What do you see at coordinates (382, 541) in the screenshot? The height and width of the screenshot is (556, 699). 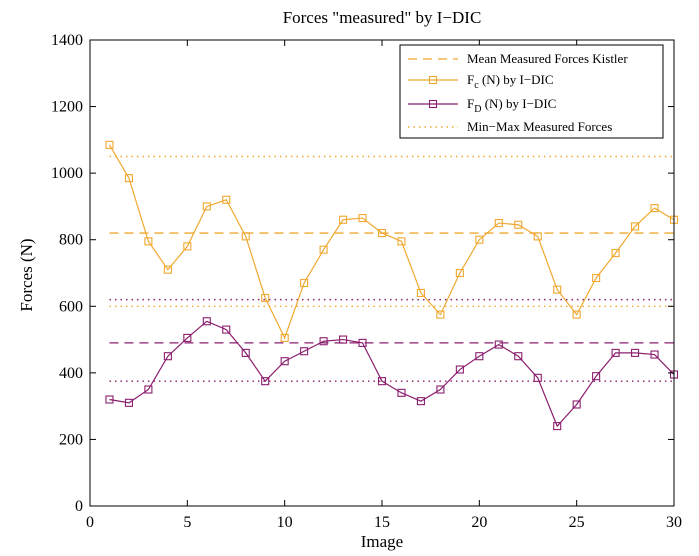 I see `x-axis-label: Image` at bounding box center [382, 541].